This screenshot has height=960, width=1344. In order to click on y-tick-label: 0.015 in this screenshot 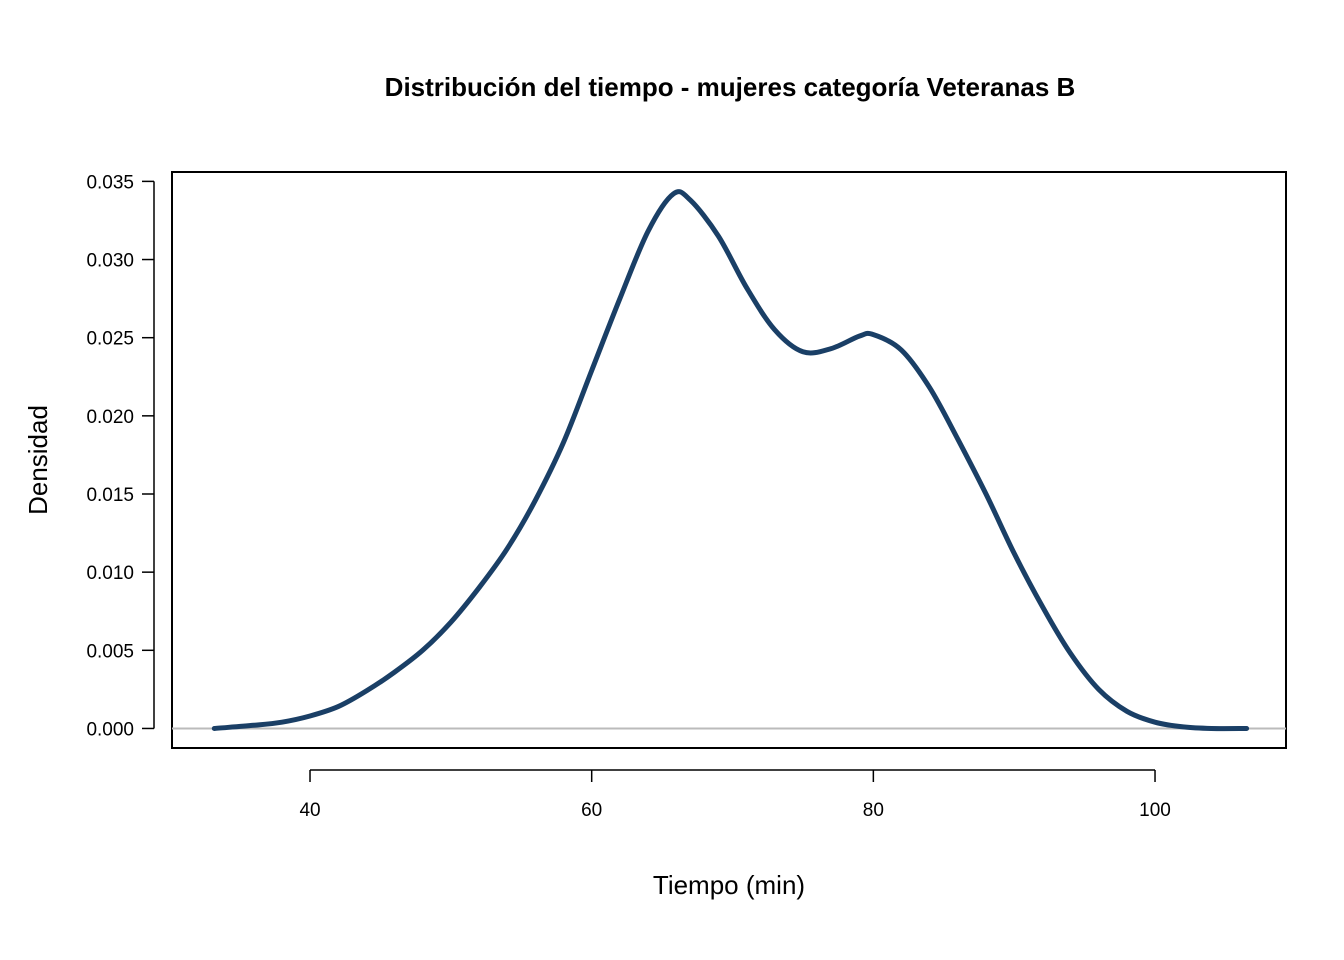, I will do `click(110, 495)`.